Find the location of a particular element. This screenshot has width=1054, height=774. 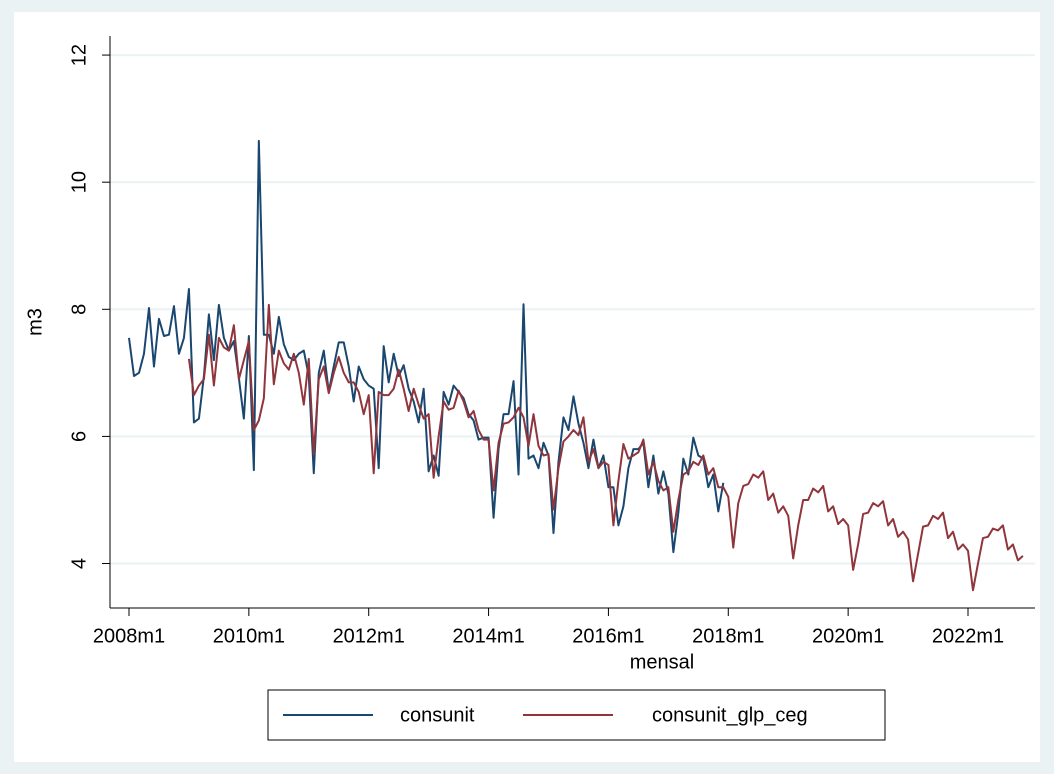

x-tick-label: 2008m1 is located at coordinates (129, 636).